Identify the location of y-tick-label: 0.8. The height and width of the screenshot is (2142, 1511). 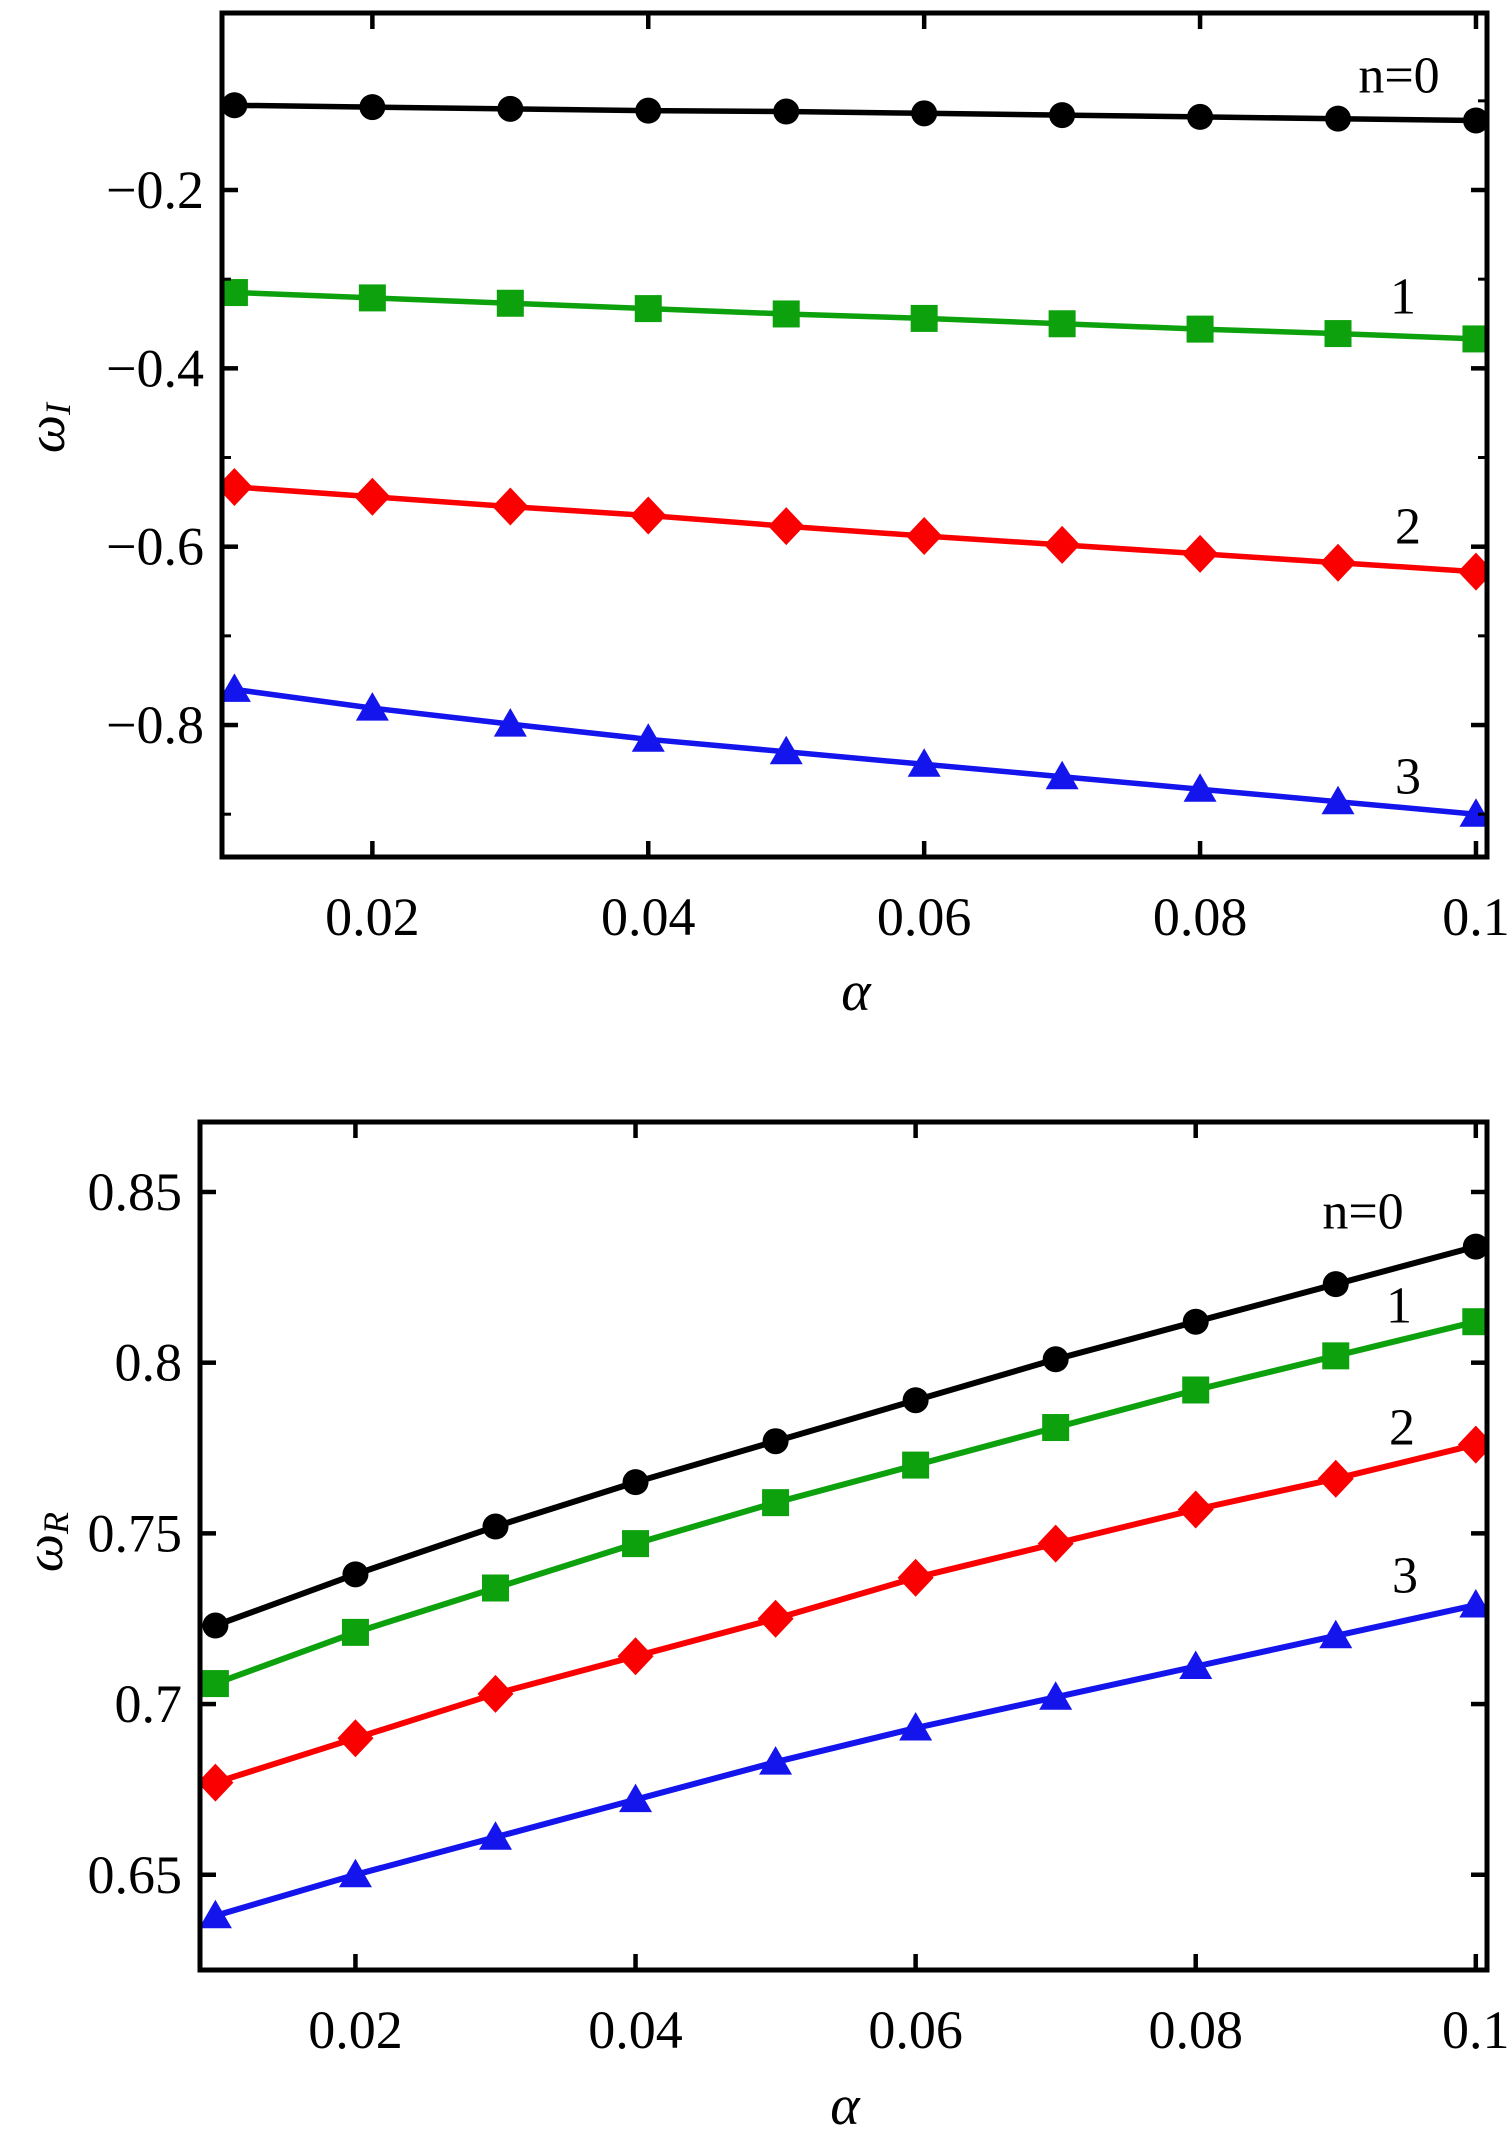
(149, 1363).